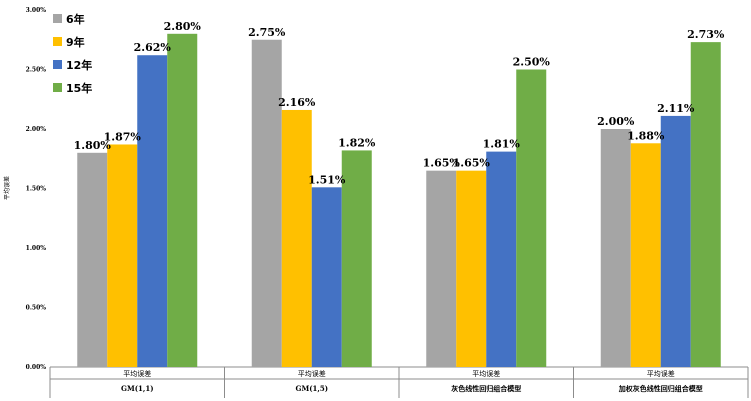 The height and width of the screenshot is (401, 751). Describe the element at coordinates (183, 26) in the screenshot. I see `data-label: 2.80%` at that location.